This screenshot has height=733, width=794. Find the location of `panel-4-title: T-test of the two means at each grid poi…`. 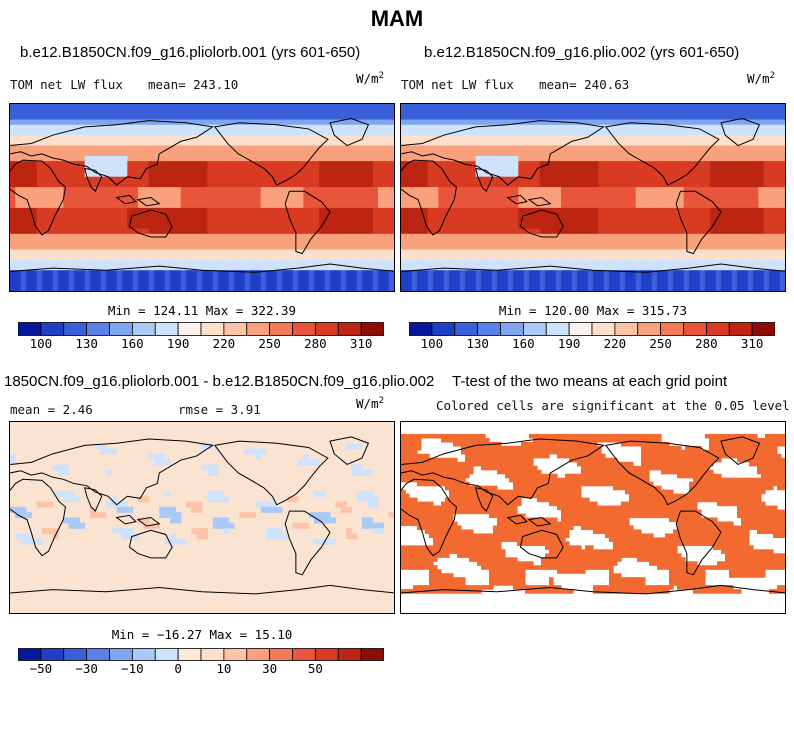

panel-4-title: T-test of the two means at each grid poi… is located at coordinates (590, 381).